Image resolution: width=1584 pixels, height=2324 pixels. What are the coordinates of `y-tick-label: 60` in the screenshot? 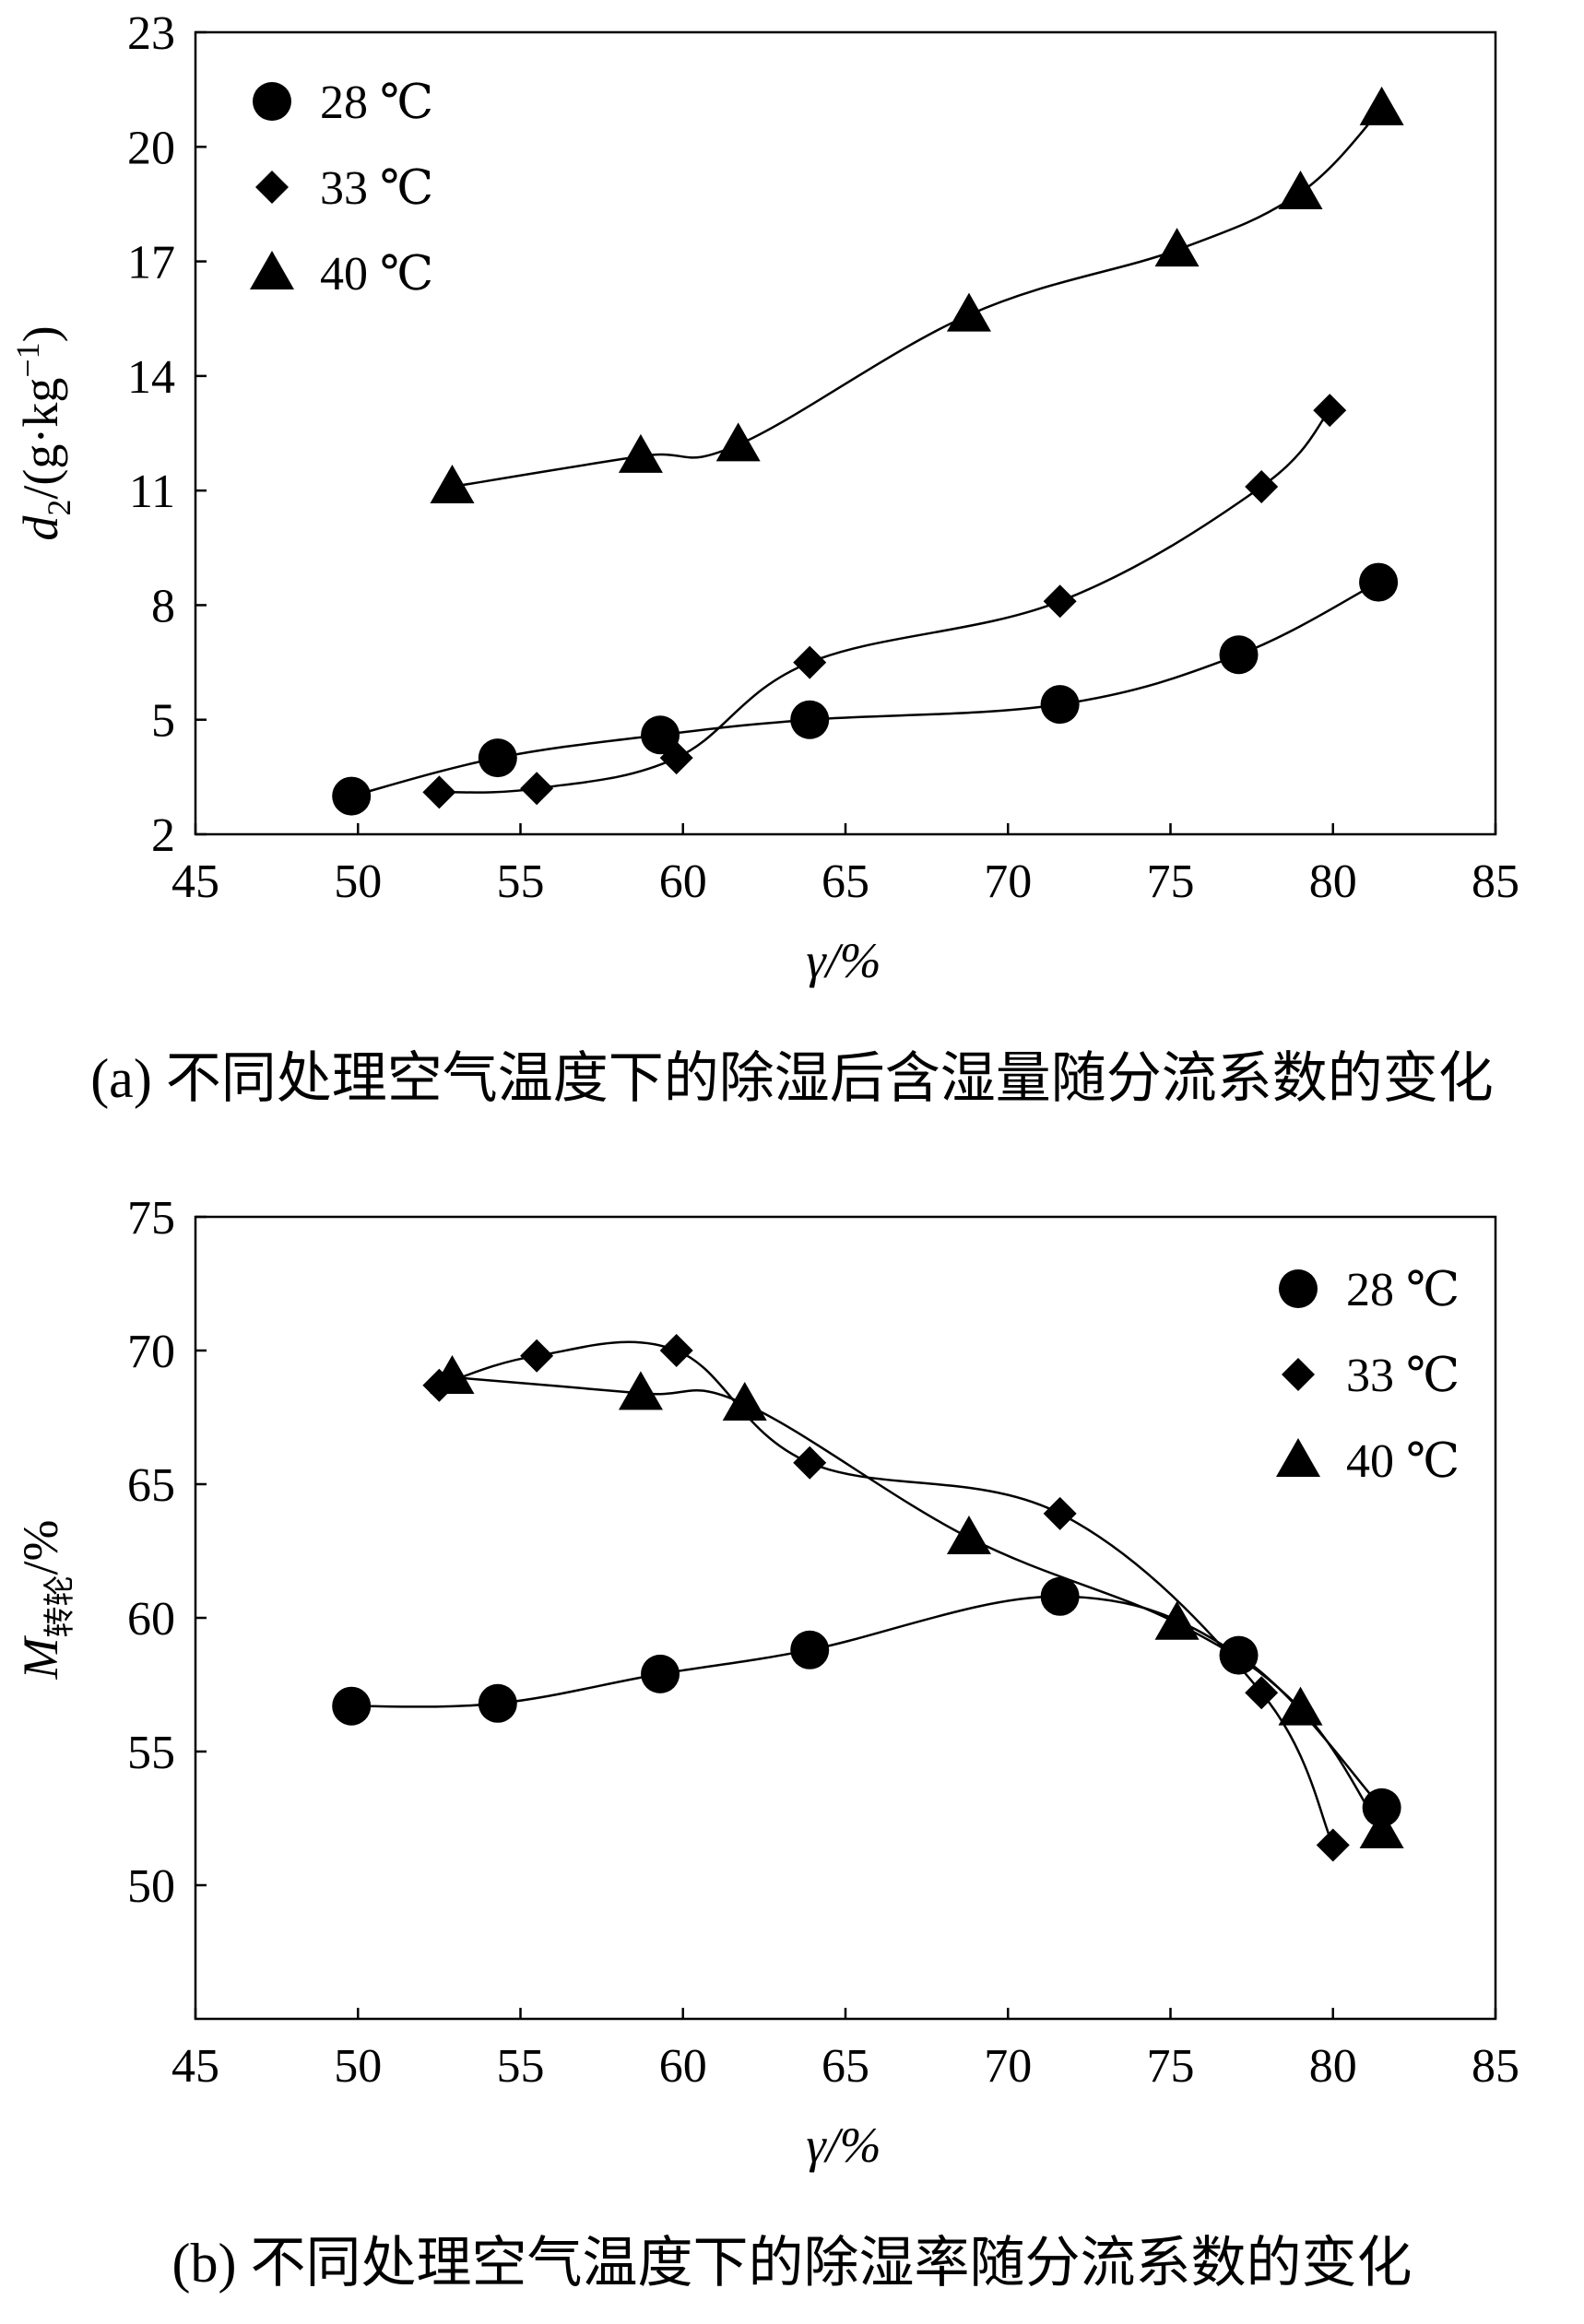 It's located at (151, 1620).